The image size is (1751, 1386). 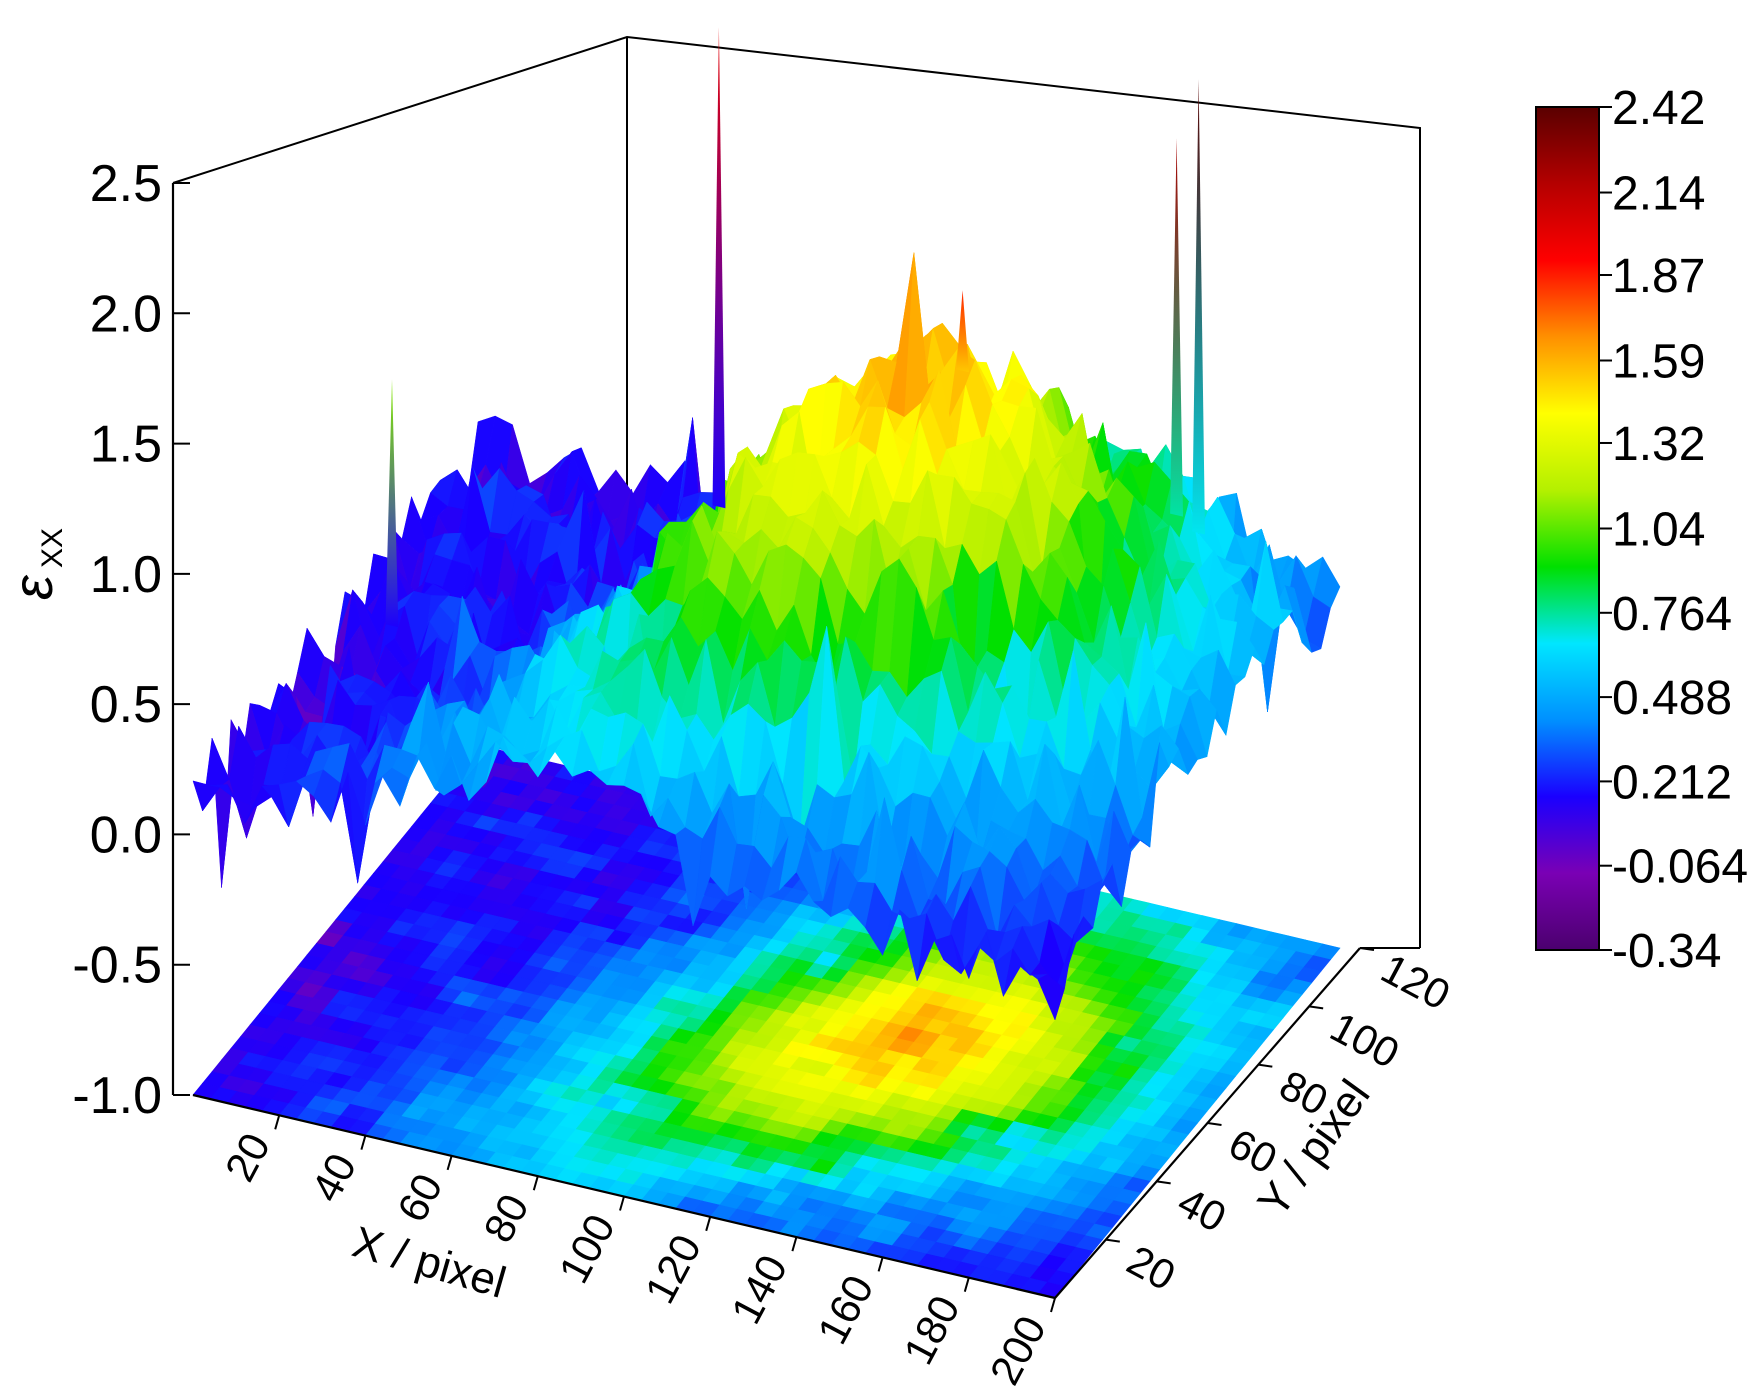 What do you see at coordinates (1151, 1267) in the screenshot?
I see `y-tick-label: 20` at bounding box center [1151, 1267].